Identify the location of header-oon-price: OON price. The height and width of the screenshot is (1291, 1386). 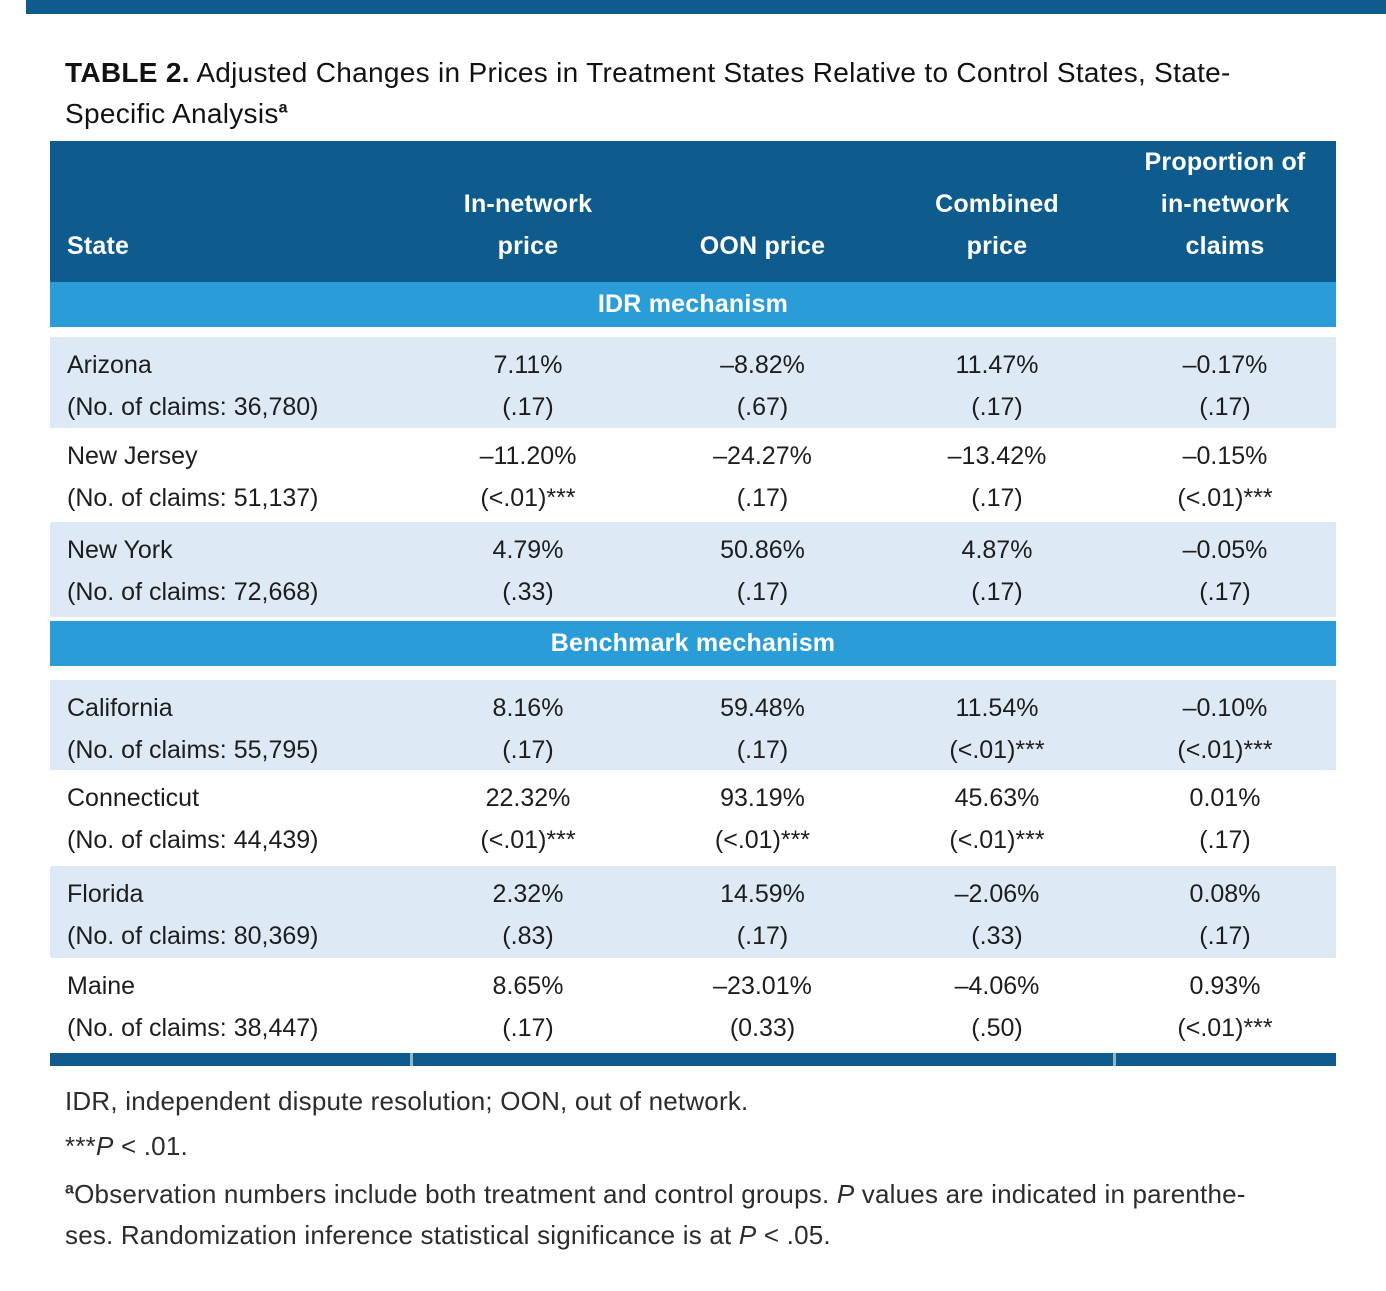
(762, 211).